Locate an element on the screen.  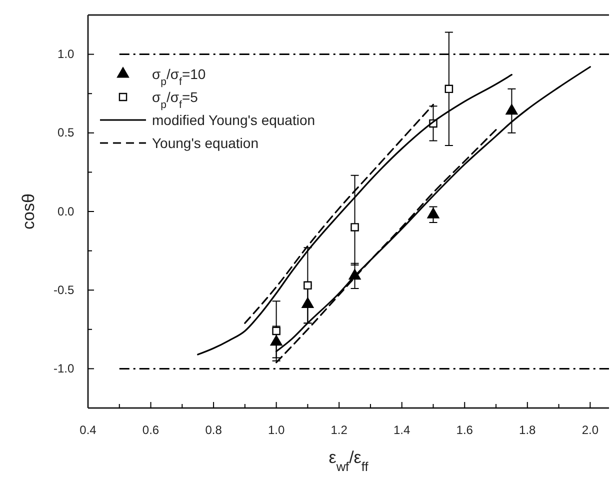
x-tick-label: 0.8 is located at coordinates (213, 429).